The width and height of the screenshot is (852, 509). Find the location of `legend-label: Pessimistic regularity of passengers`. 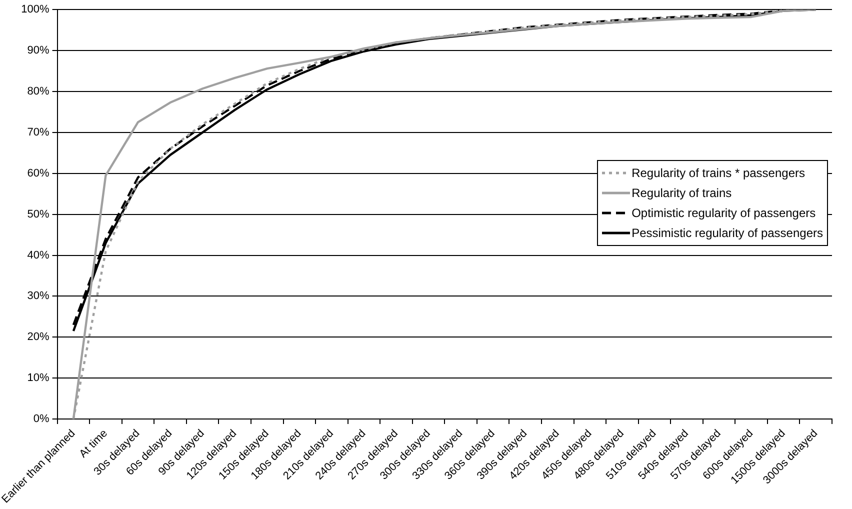

legend-label: Pessimistic regularity of passengers is located at coordinates (727, 233).